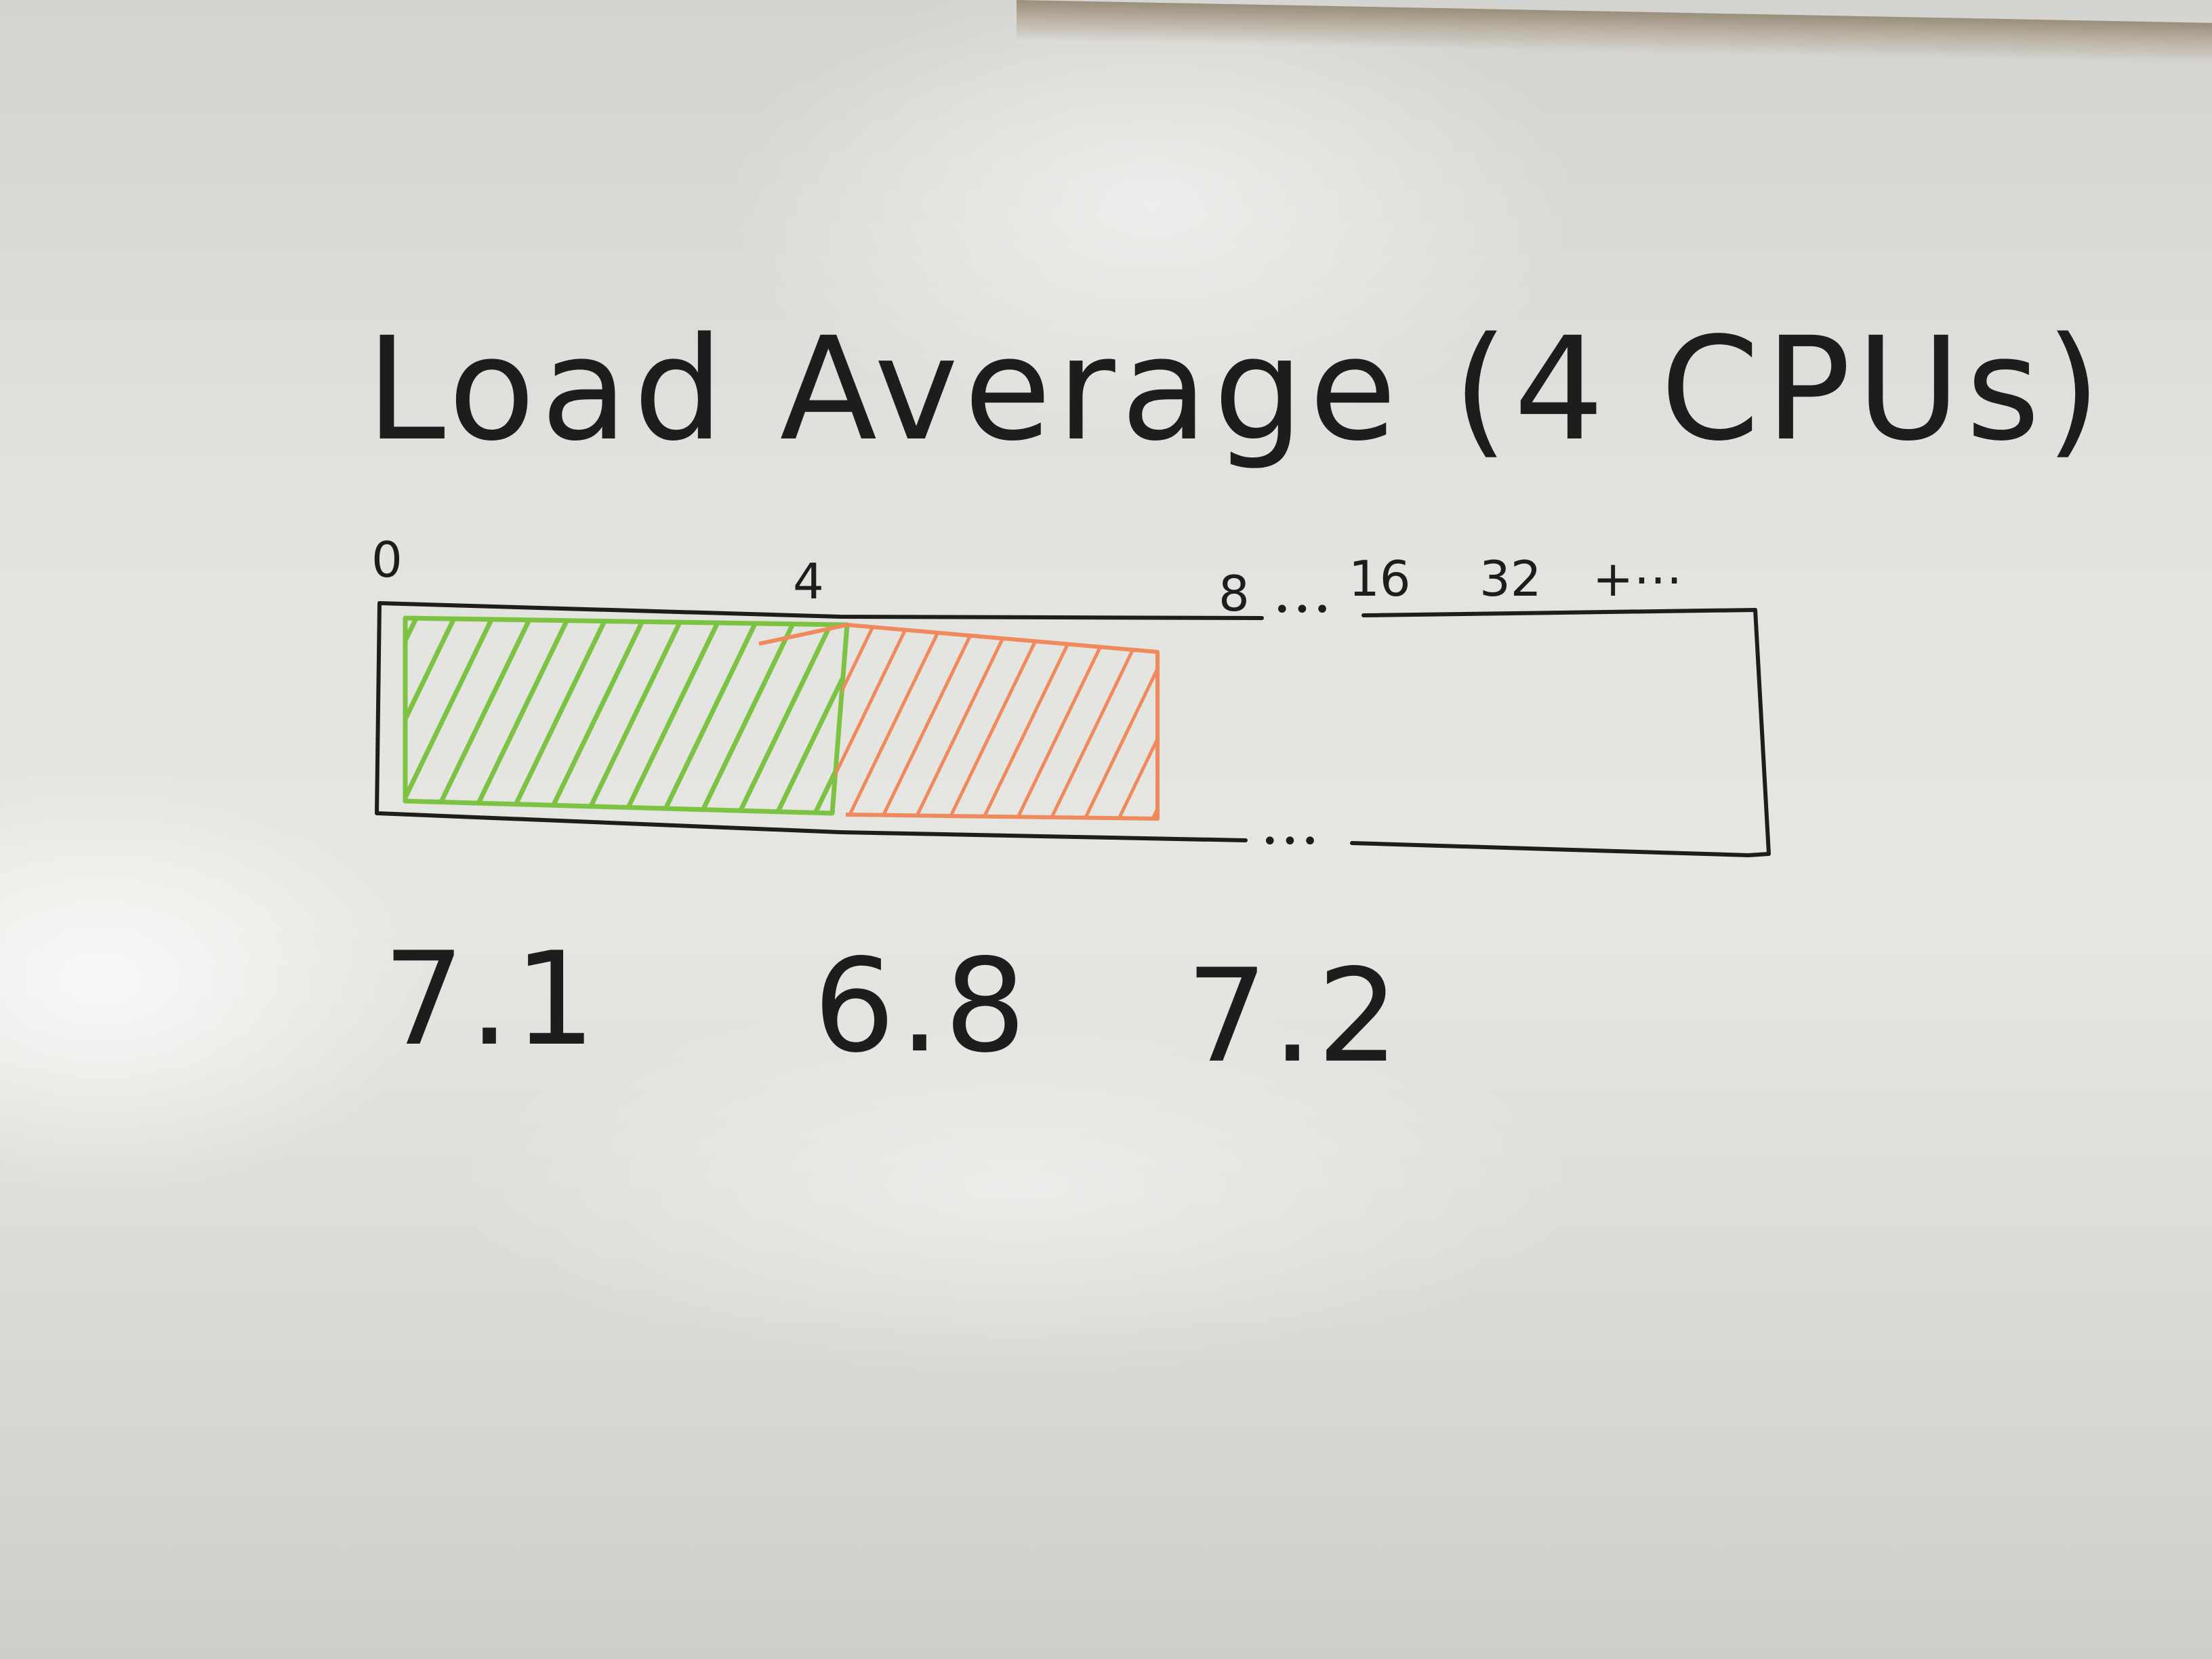  I want to click on load-bar-outline, so click(1073, 729).